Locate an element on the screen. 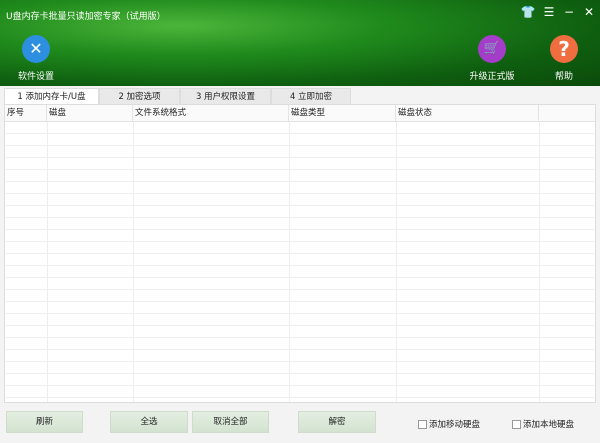 The height and width of the screenshot is (443, 600). tab-encrypt-options: 2 加密选项 is located at coordinates (139, 96).